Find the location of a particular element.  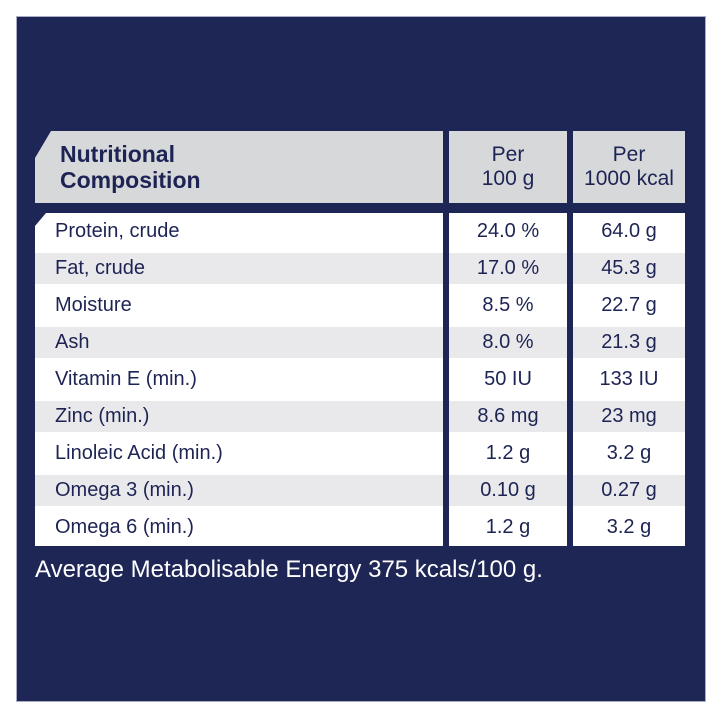

nutrient-label: Moisture is located at coordinates (239, 305).